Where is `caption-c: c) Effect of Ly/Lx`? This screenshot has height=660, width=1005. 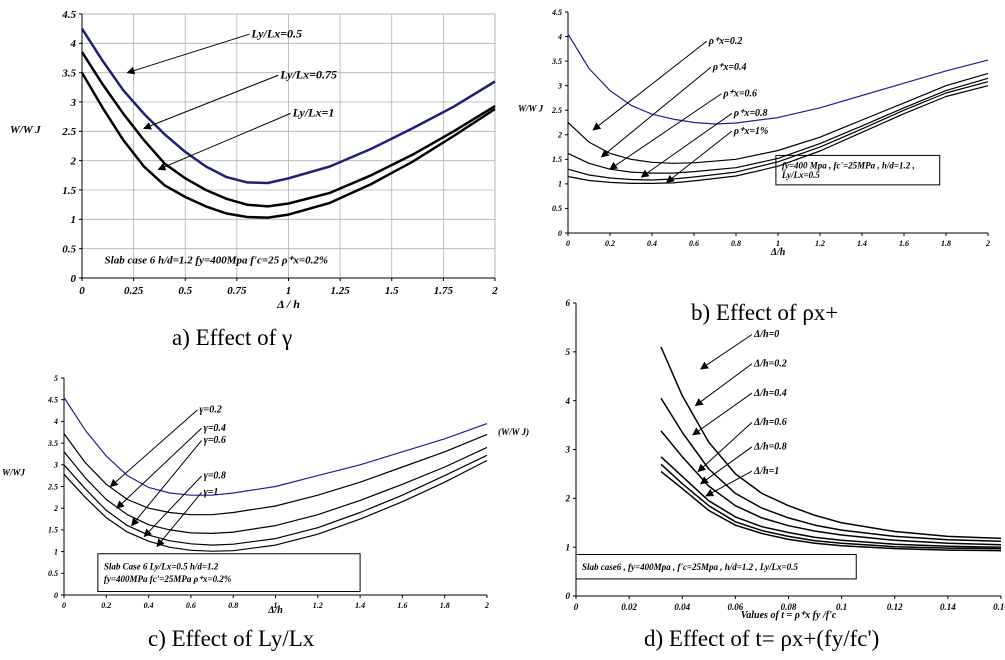 caption-c: c) Effect of Ly/Lx is located at coordinates (231, 638).